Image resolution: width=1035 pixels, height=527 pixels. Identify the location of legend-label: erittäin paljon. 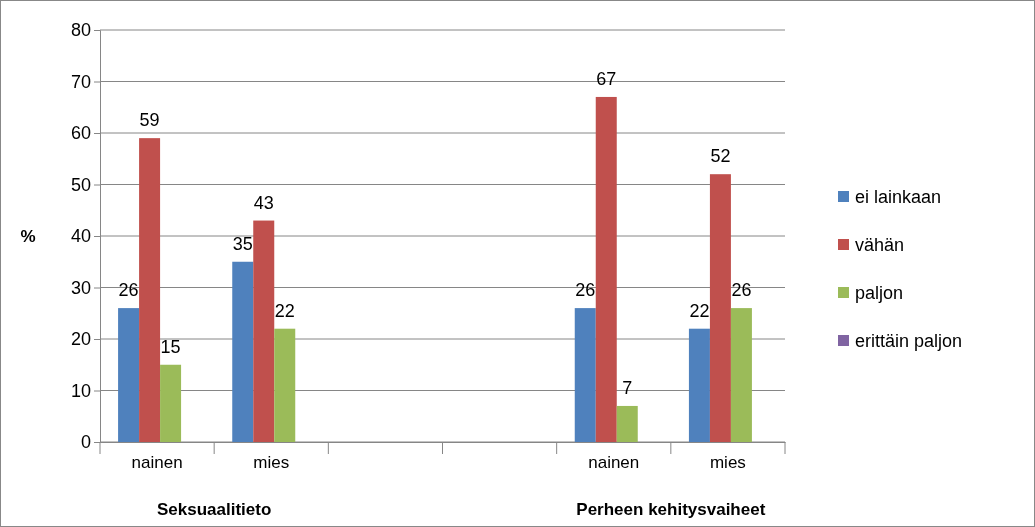
(909, 341).